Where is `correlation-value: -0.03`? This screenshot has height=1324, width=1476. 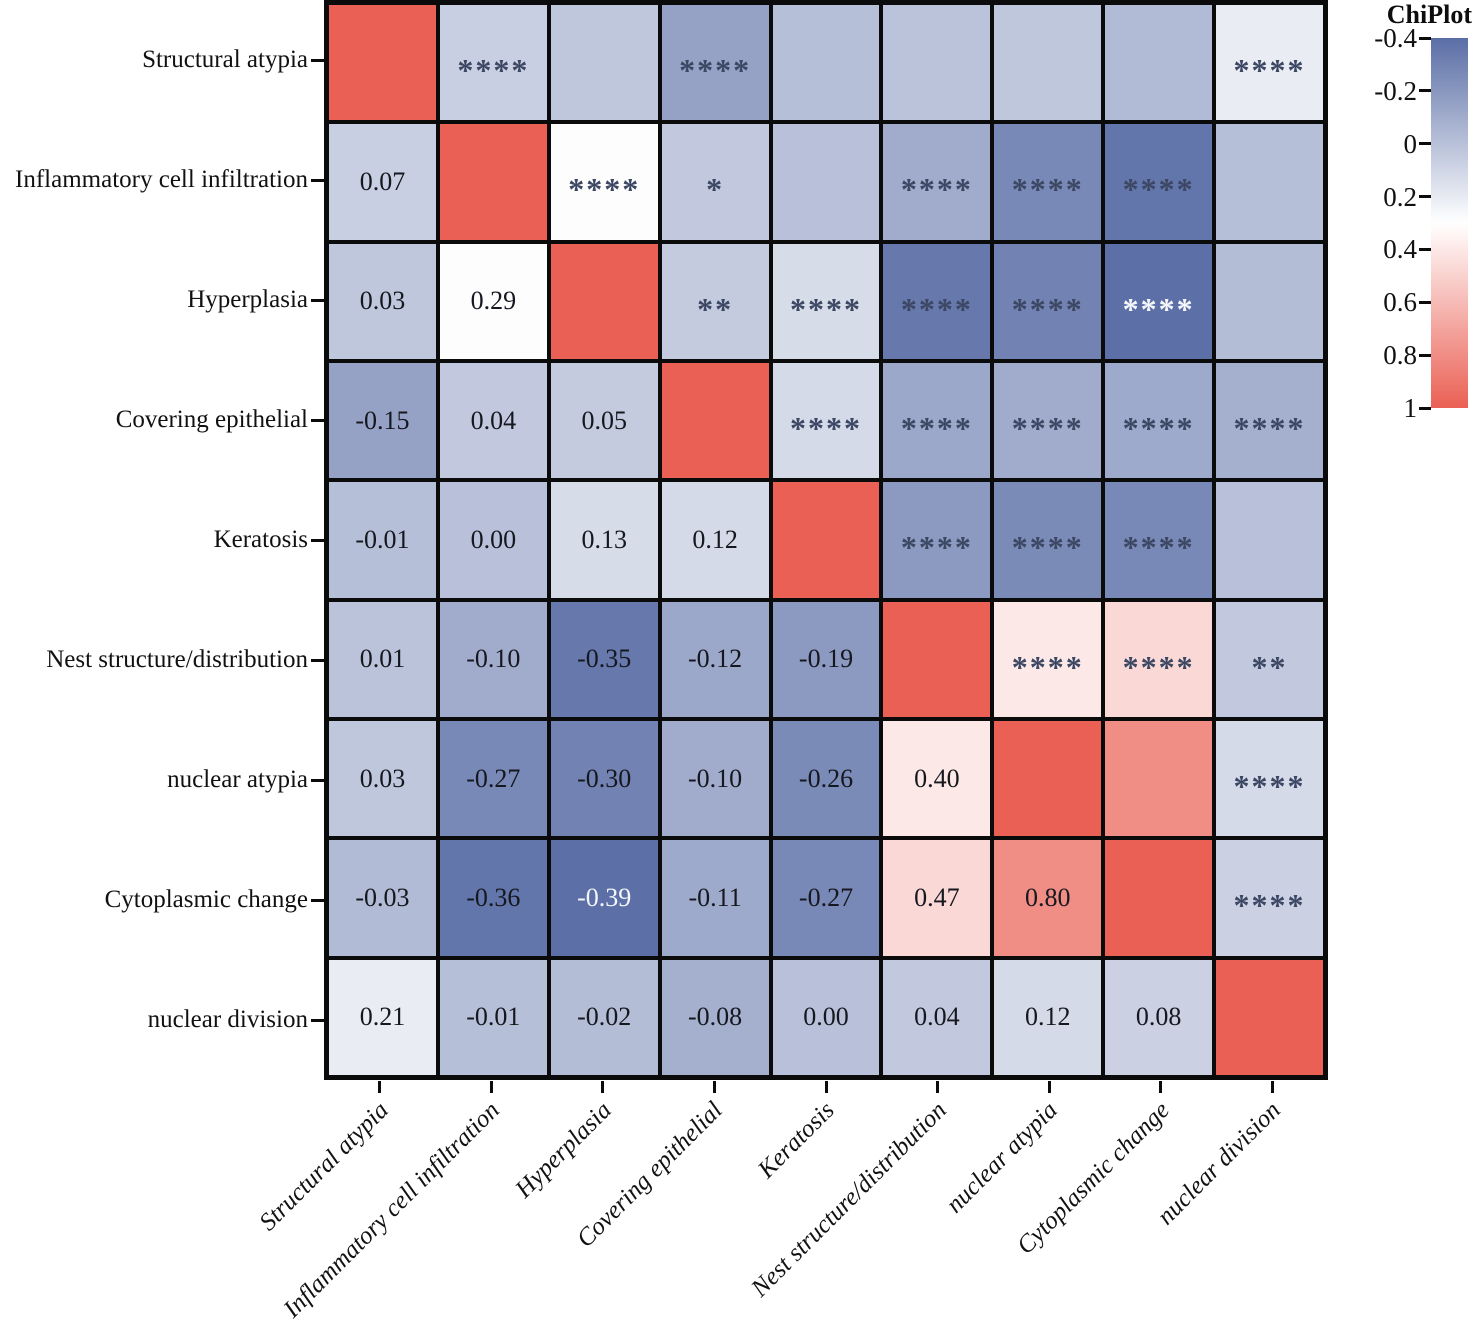
correlation-value: -0.03 is located at coordinates (382, 897).